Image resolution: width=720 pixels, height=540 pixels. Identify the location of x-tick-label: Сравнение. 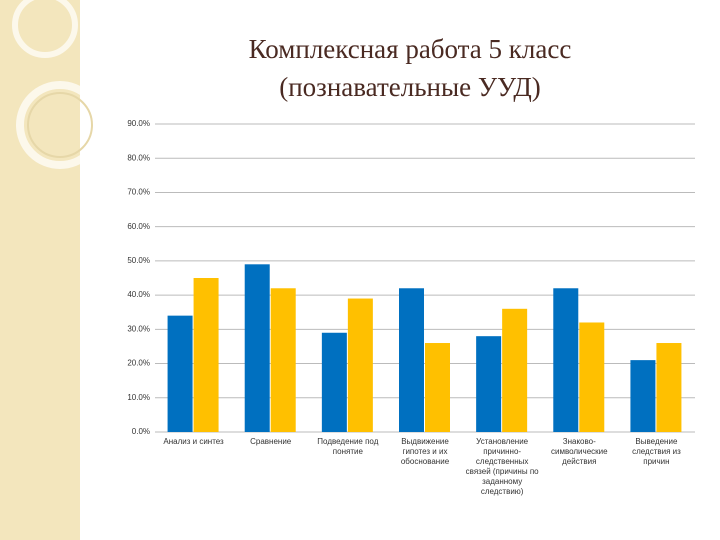
(271, 441).